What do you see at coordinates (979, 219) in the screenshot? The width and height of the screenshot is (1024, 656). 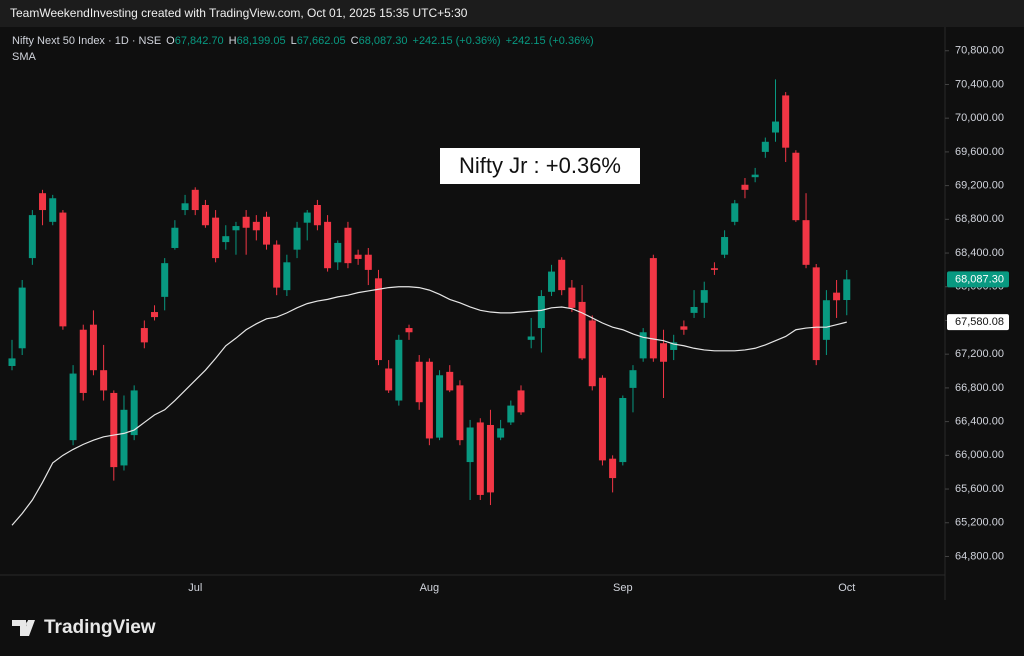 I see `y-tick-label: 68,800.00` at bounding box center [979, 219].